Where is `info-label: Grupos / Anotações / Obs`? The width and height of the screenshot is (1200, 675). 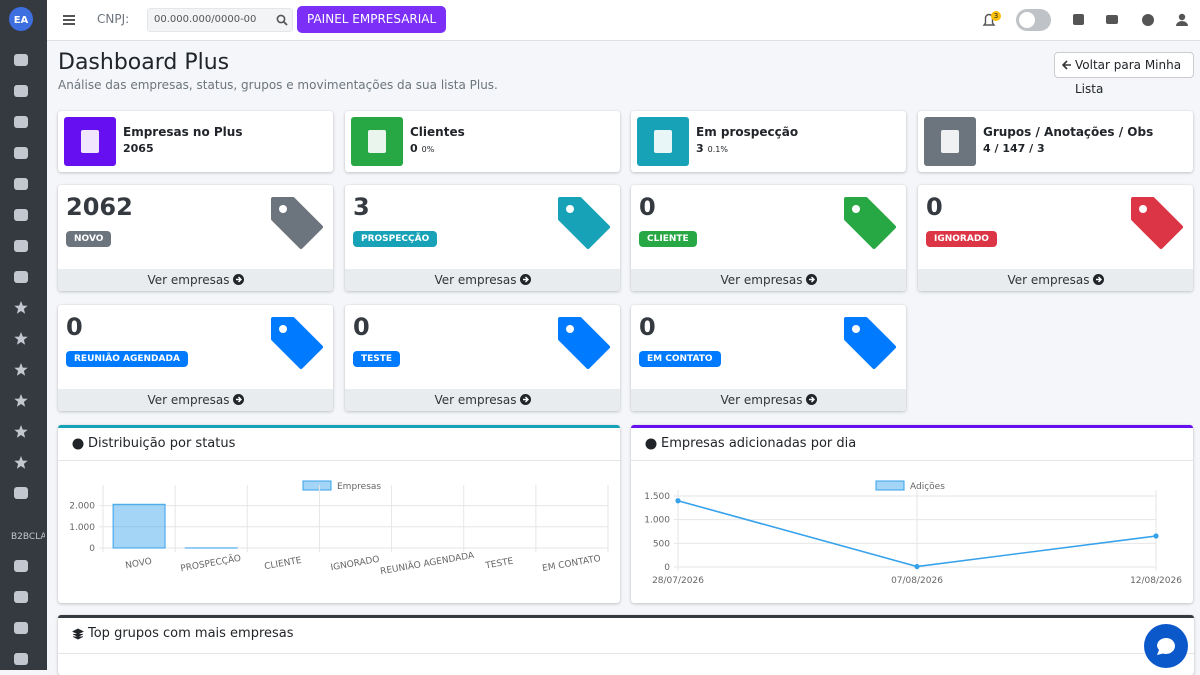
info-label: Grupos / Anotações / Obs is located at coordinates (1068, 132).